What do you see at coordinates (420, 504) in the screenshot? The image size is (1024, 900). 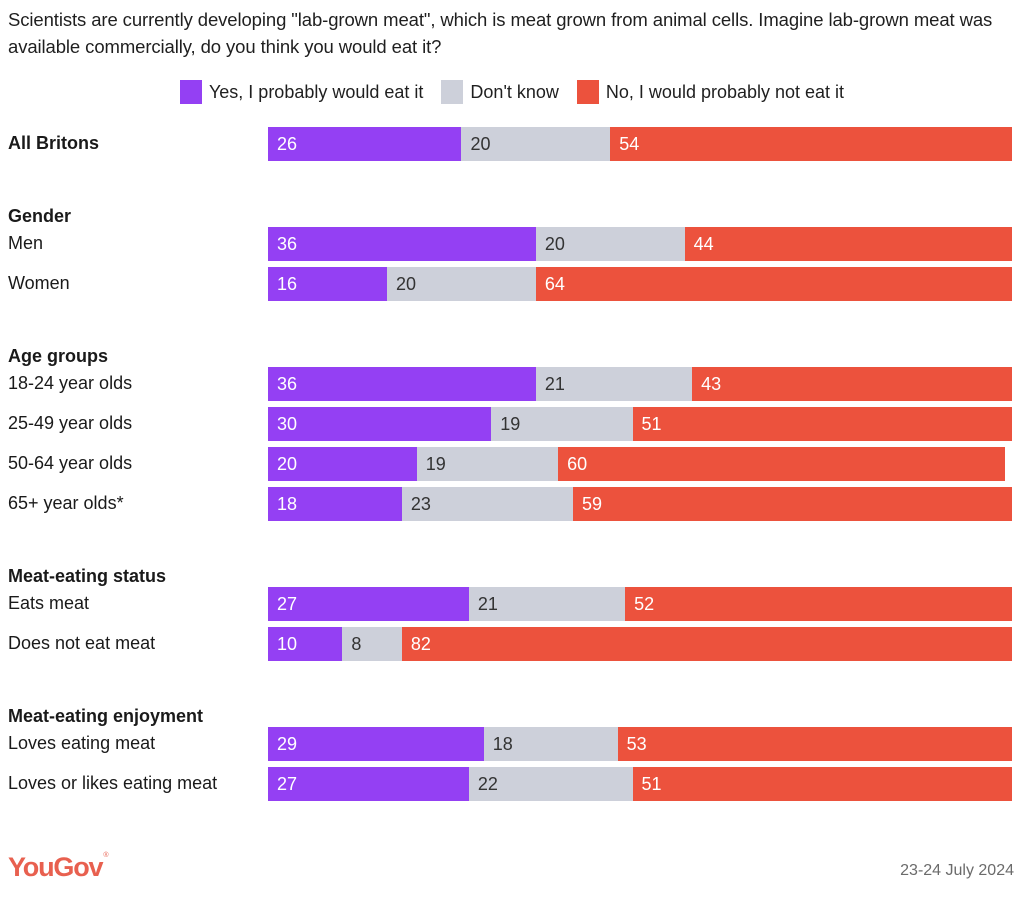 I see `data-label: 23` at bounding box center [420, 504].